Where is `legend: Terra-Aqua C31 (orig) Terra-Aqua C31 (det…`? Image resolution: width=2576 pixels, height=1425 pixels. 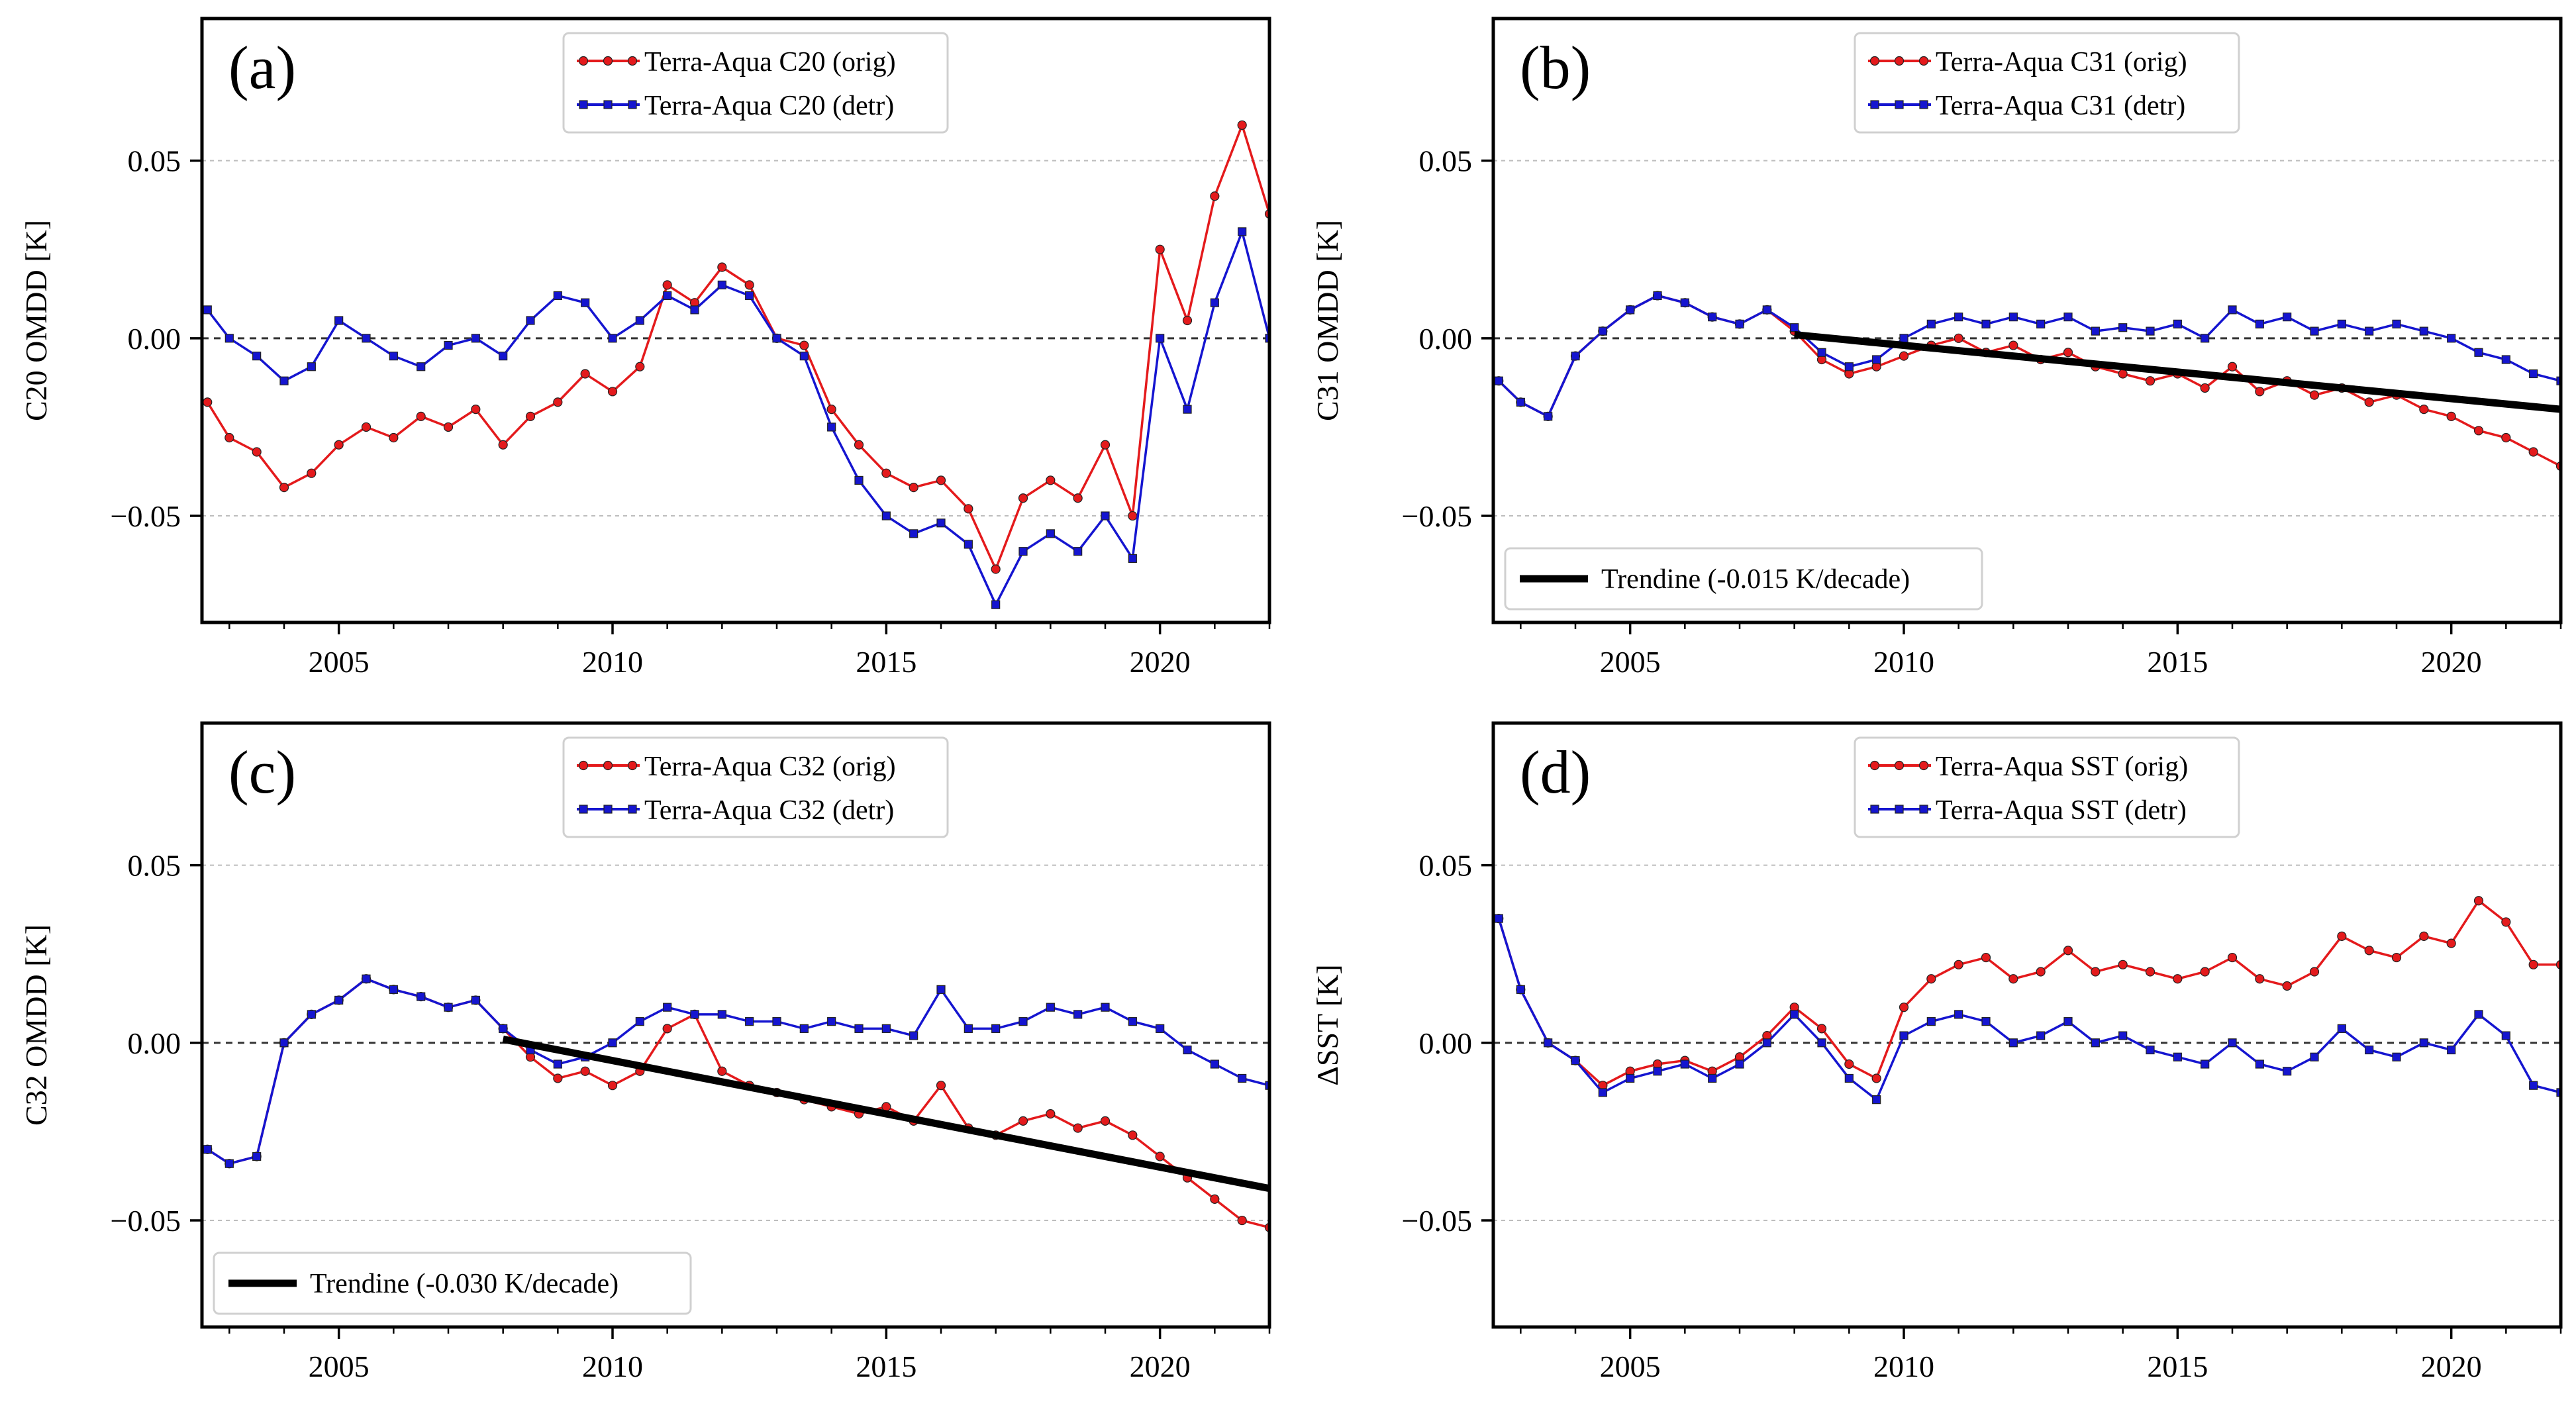 legend: Terra-Aqua C31 (orig) Terra-Aqua C31 (det… is located at coordinates (2047, 83).